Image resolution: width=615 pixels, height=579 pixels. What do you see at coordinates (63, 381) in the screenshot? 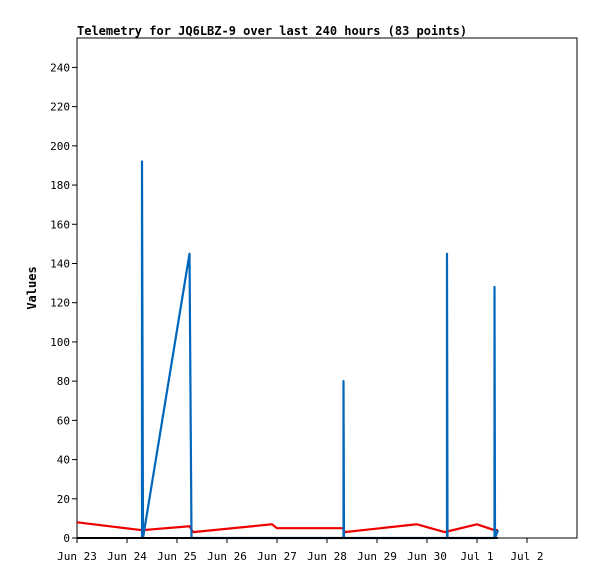
I see `y-tick-label: 80` at bounding box center [63, 381].